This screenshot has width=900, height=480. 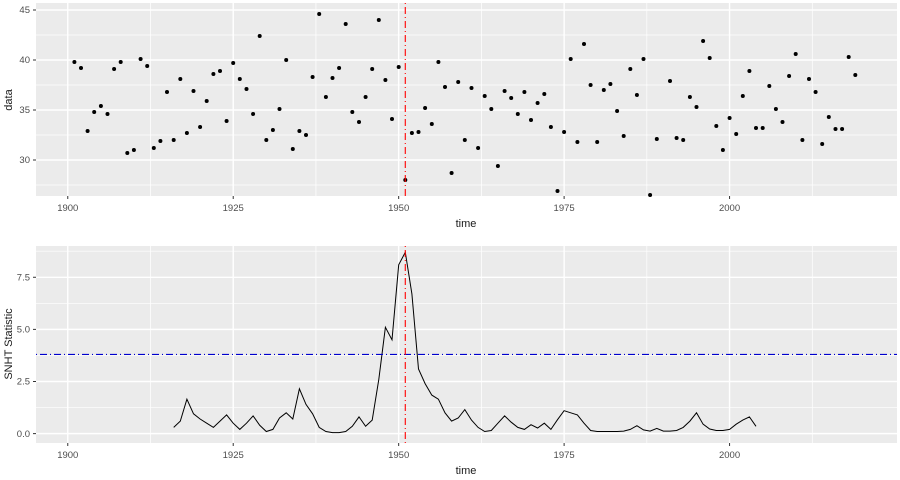 What do you see at coordinates (23, 434) in the screenshot?
I see `y-tick-label: 0.0` at bounding box center [23, 434].